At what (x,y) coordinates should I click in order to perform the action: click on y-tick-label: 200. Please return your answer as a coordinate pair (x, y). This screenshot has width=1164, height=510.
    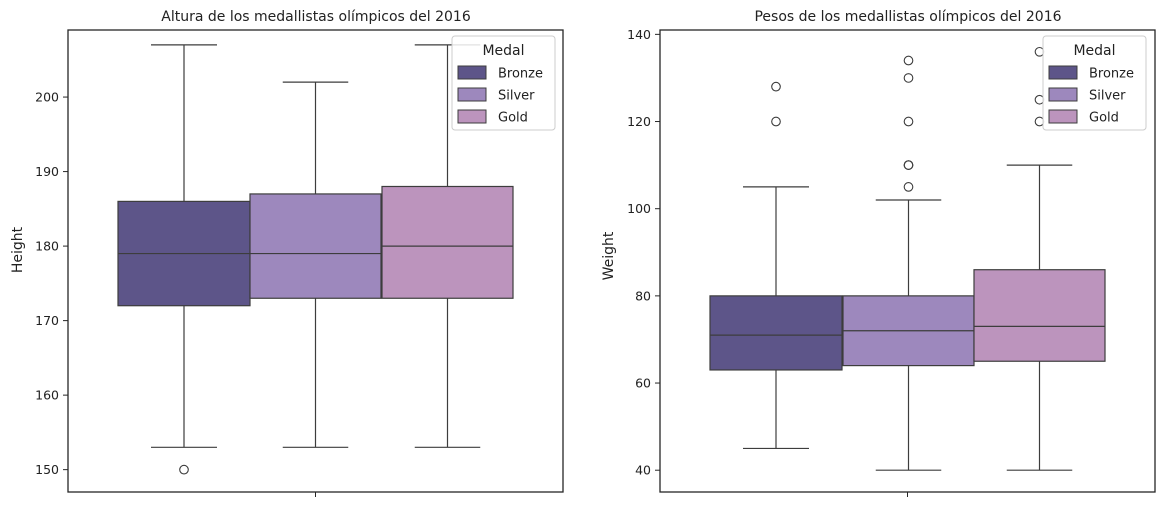
    Looking at the image, I should click on (47, 97).